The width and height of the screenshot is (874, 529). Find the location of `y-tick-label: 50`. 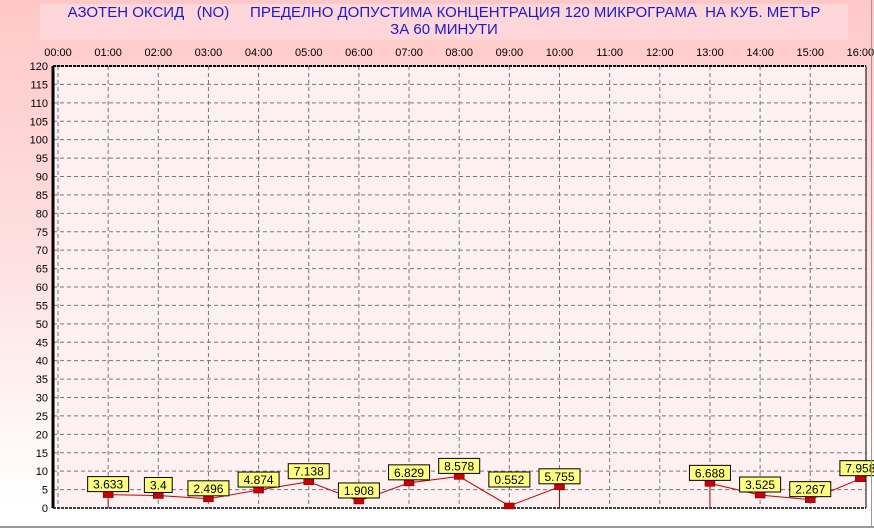

y-tick-label: 50 is located at coordinates (42, 325).